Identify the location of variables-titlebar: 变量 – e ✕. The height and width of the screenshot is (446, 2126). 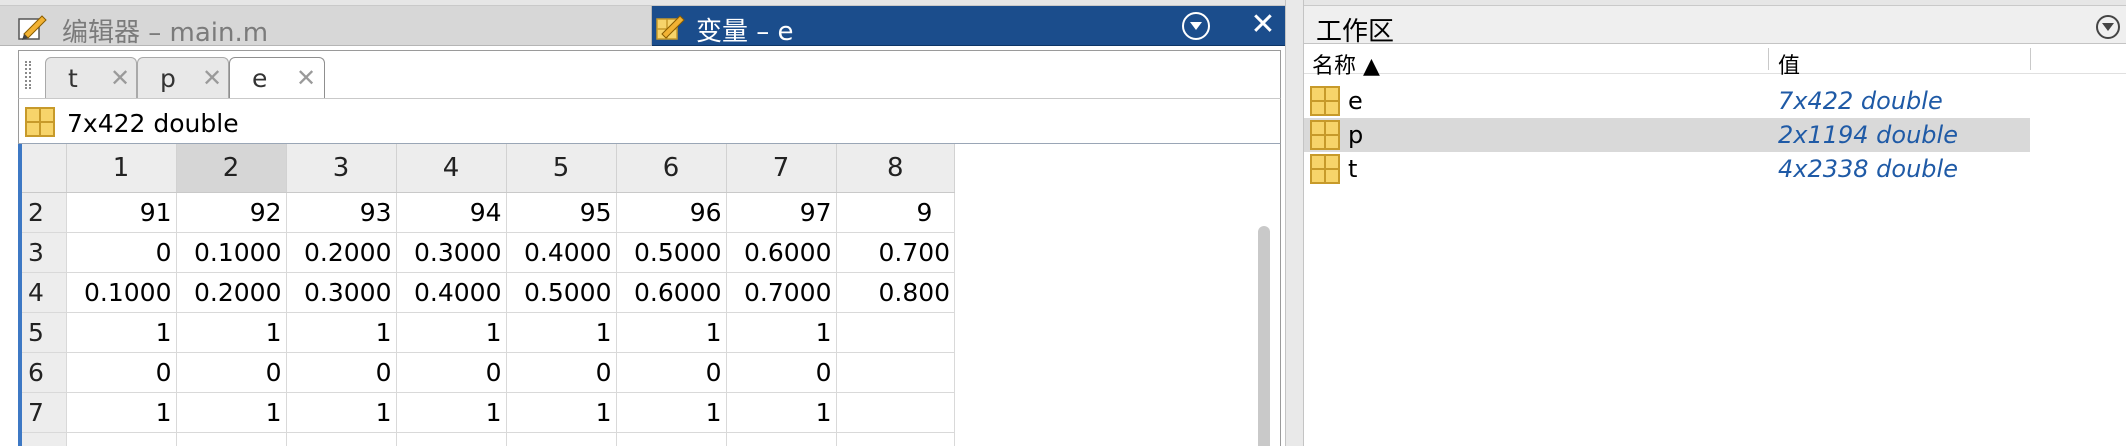
(968, 26).